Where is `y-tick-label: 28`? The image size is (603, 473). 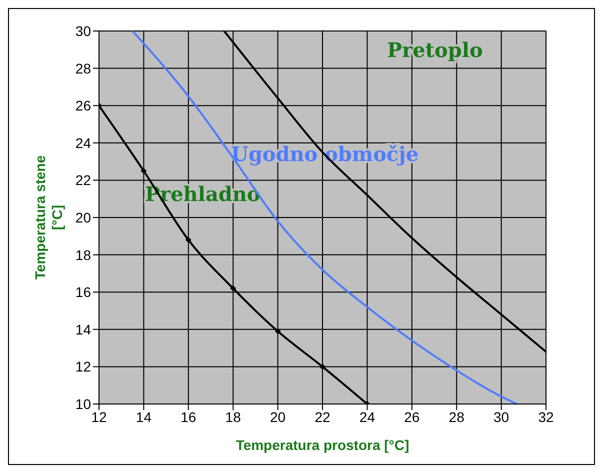
y-tick-label: 28 is located at coordinates (83, 68).